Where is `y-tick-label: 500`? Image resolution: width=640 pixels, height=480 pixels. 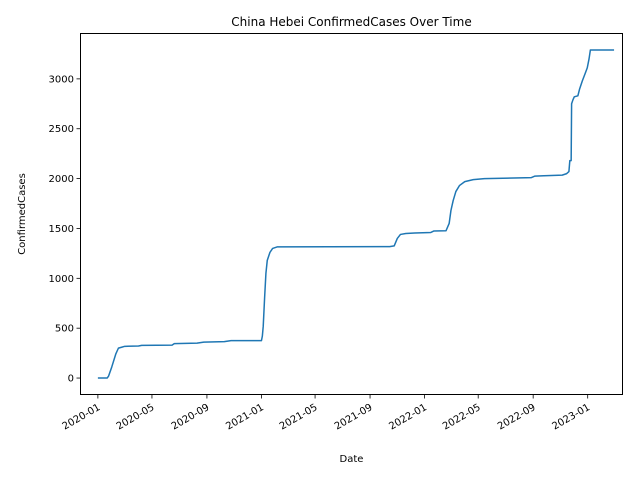 y-tick-label: 500 is located at coordinates (64, 329).